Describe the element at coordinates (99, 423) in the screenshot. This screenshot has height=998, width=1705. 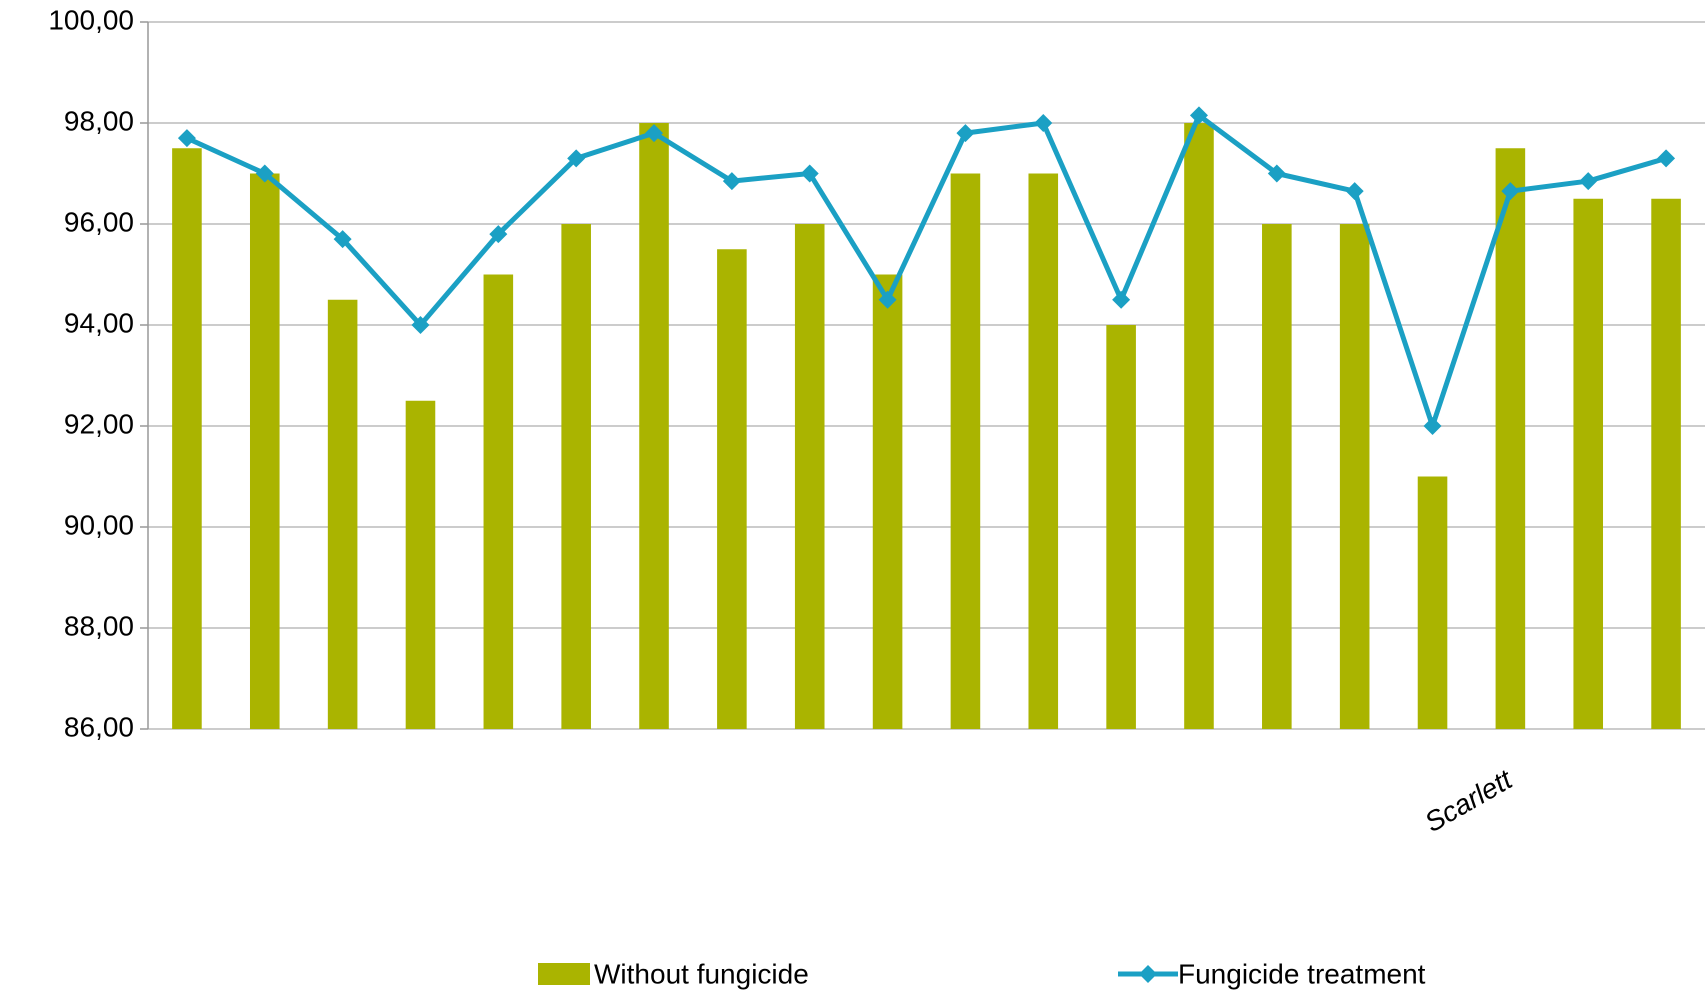
I see `y-tick-label: 92,00` at that location.